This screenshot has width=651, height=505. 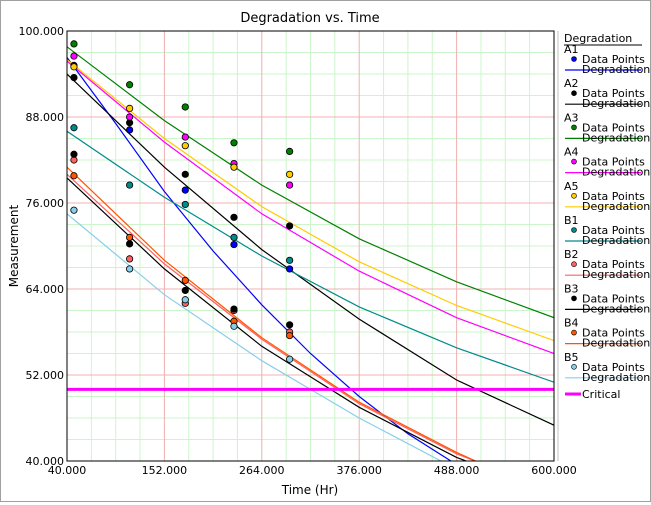 I want to click on legend-critical-label: Critical, so click(x=601, y=394).